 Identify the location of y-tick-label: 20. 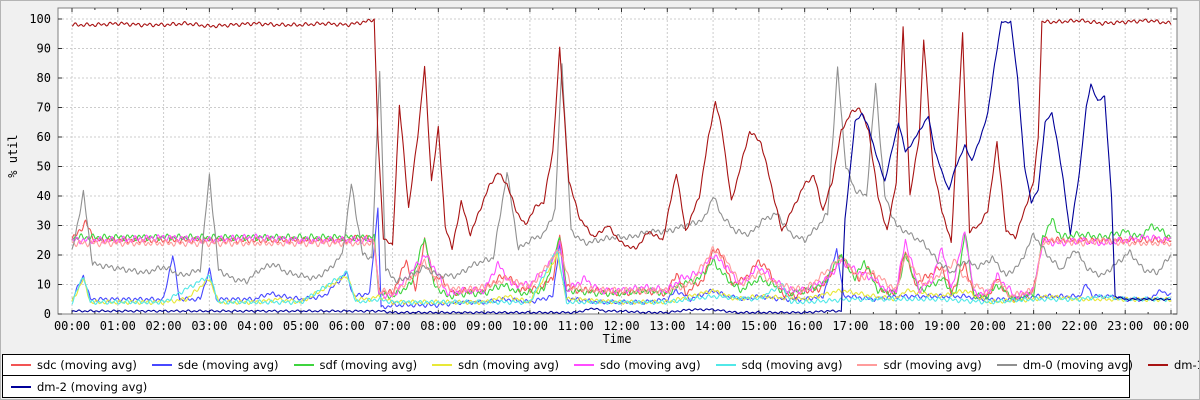
(44, 255).